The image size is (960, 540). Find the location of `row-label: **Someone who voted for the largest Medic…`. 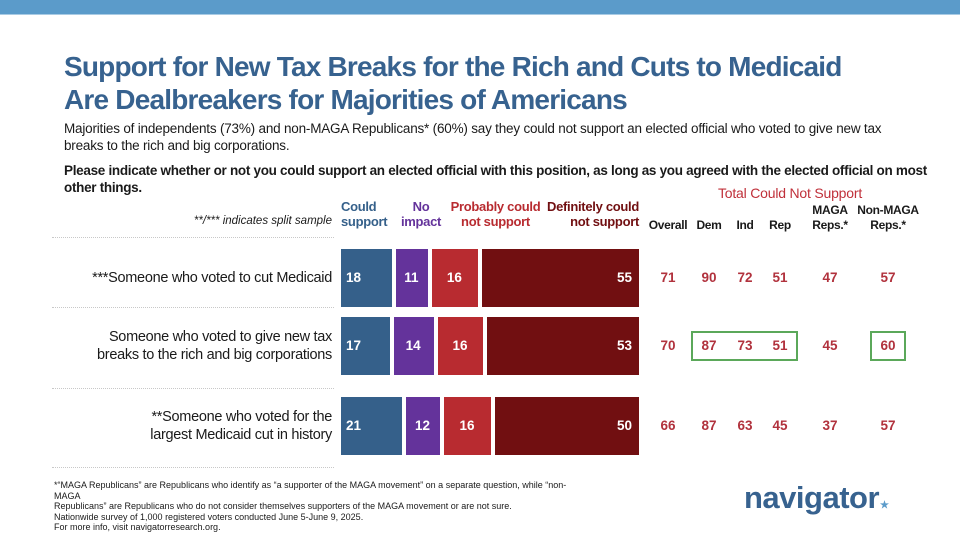

row-label: **Someone who voted for the largest Medic… is located at coordinates (196, 426).